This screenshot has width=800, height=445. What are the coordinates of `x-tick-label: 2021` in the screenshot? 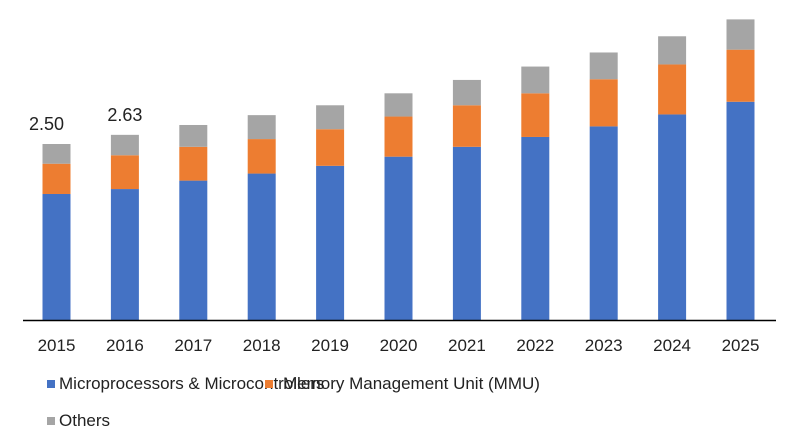 It's located at (467, 345).